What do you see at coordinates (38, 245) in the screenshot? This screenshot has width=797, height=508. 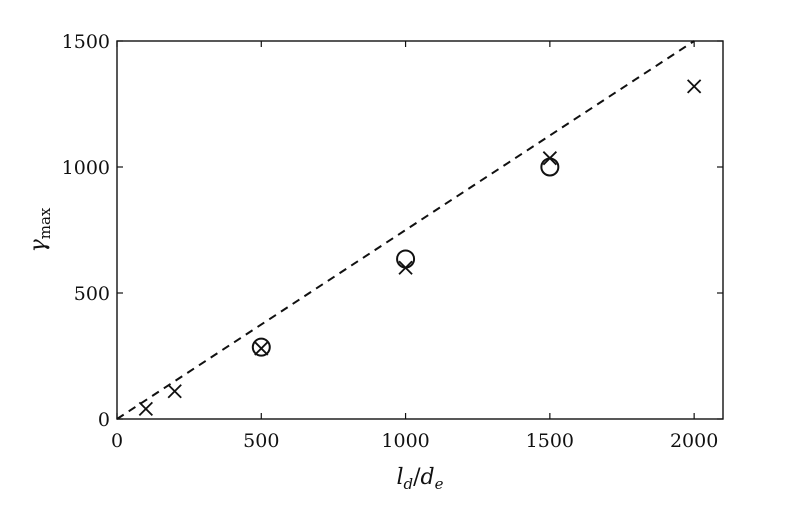 I see `y-axis-title-base: γ` at bounding box center [38, 245].